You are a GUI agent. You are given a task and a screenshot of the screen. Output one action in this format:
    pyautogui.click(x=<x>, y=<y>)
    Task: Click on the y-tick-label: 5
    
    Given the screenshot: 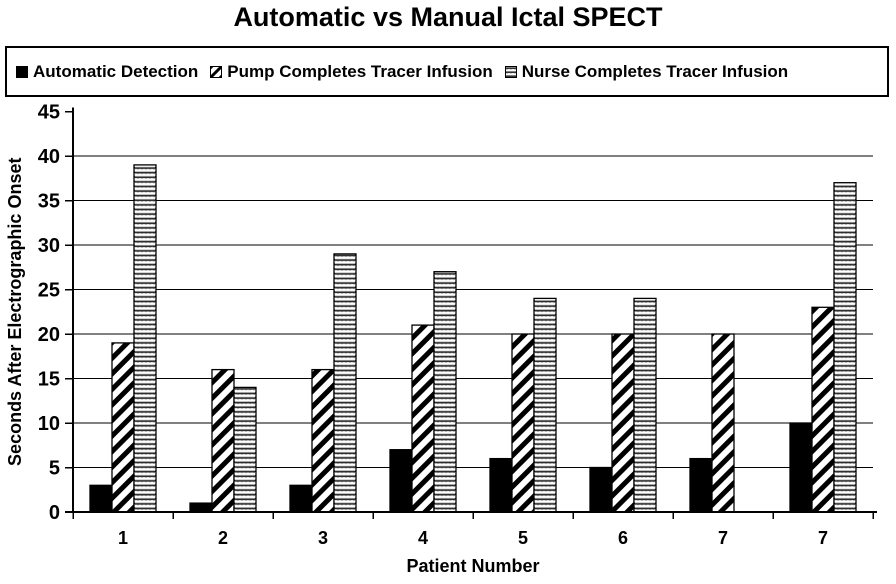 What is the action you would take?
    pyautogui.click(x=54, y=469)
    